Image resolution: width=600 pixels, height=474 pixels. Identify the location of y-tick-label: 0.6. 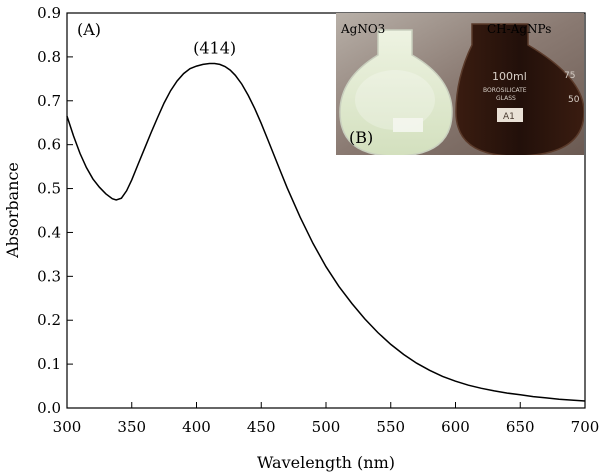
(49, 145).